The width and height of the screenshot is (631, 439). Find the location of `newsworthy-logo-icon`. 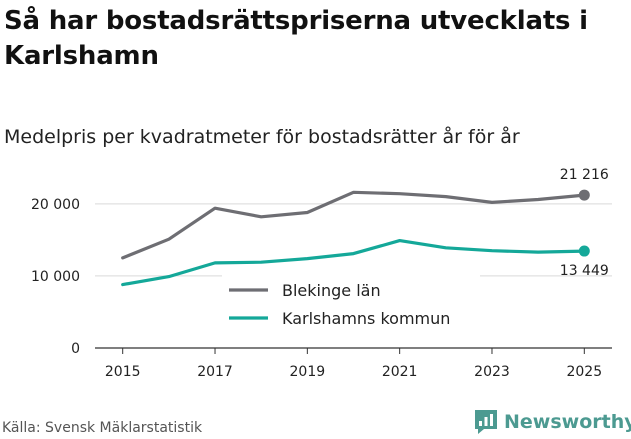

newsworthy-logo-icon is located at coordinates (486, 422).